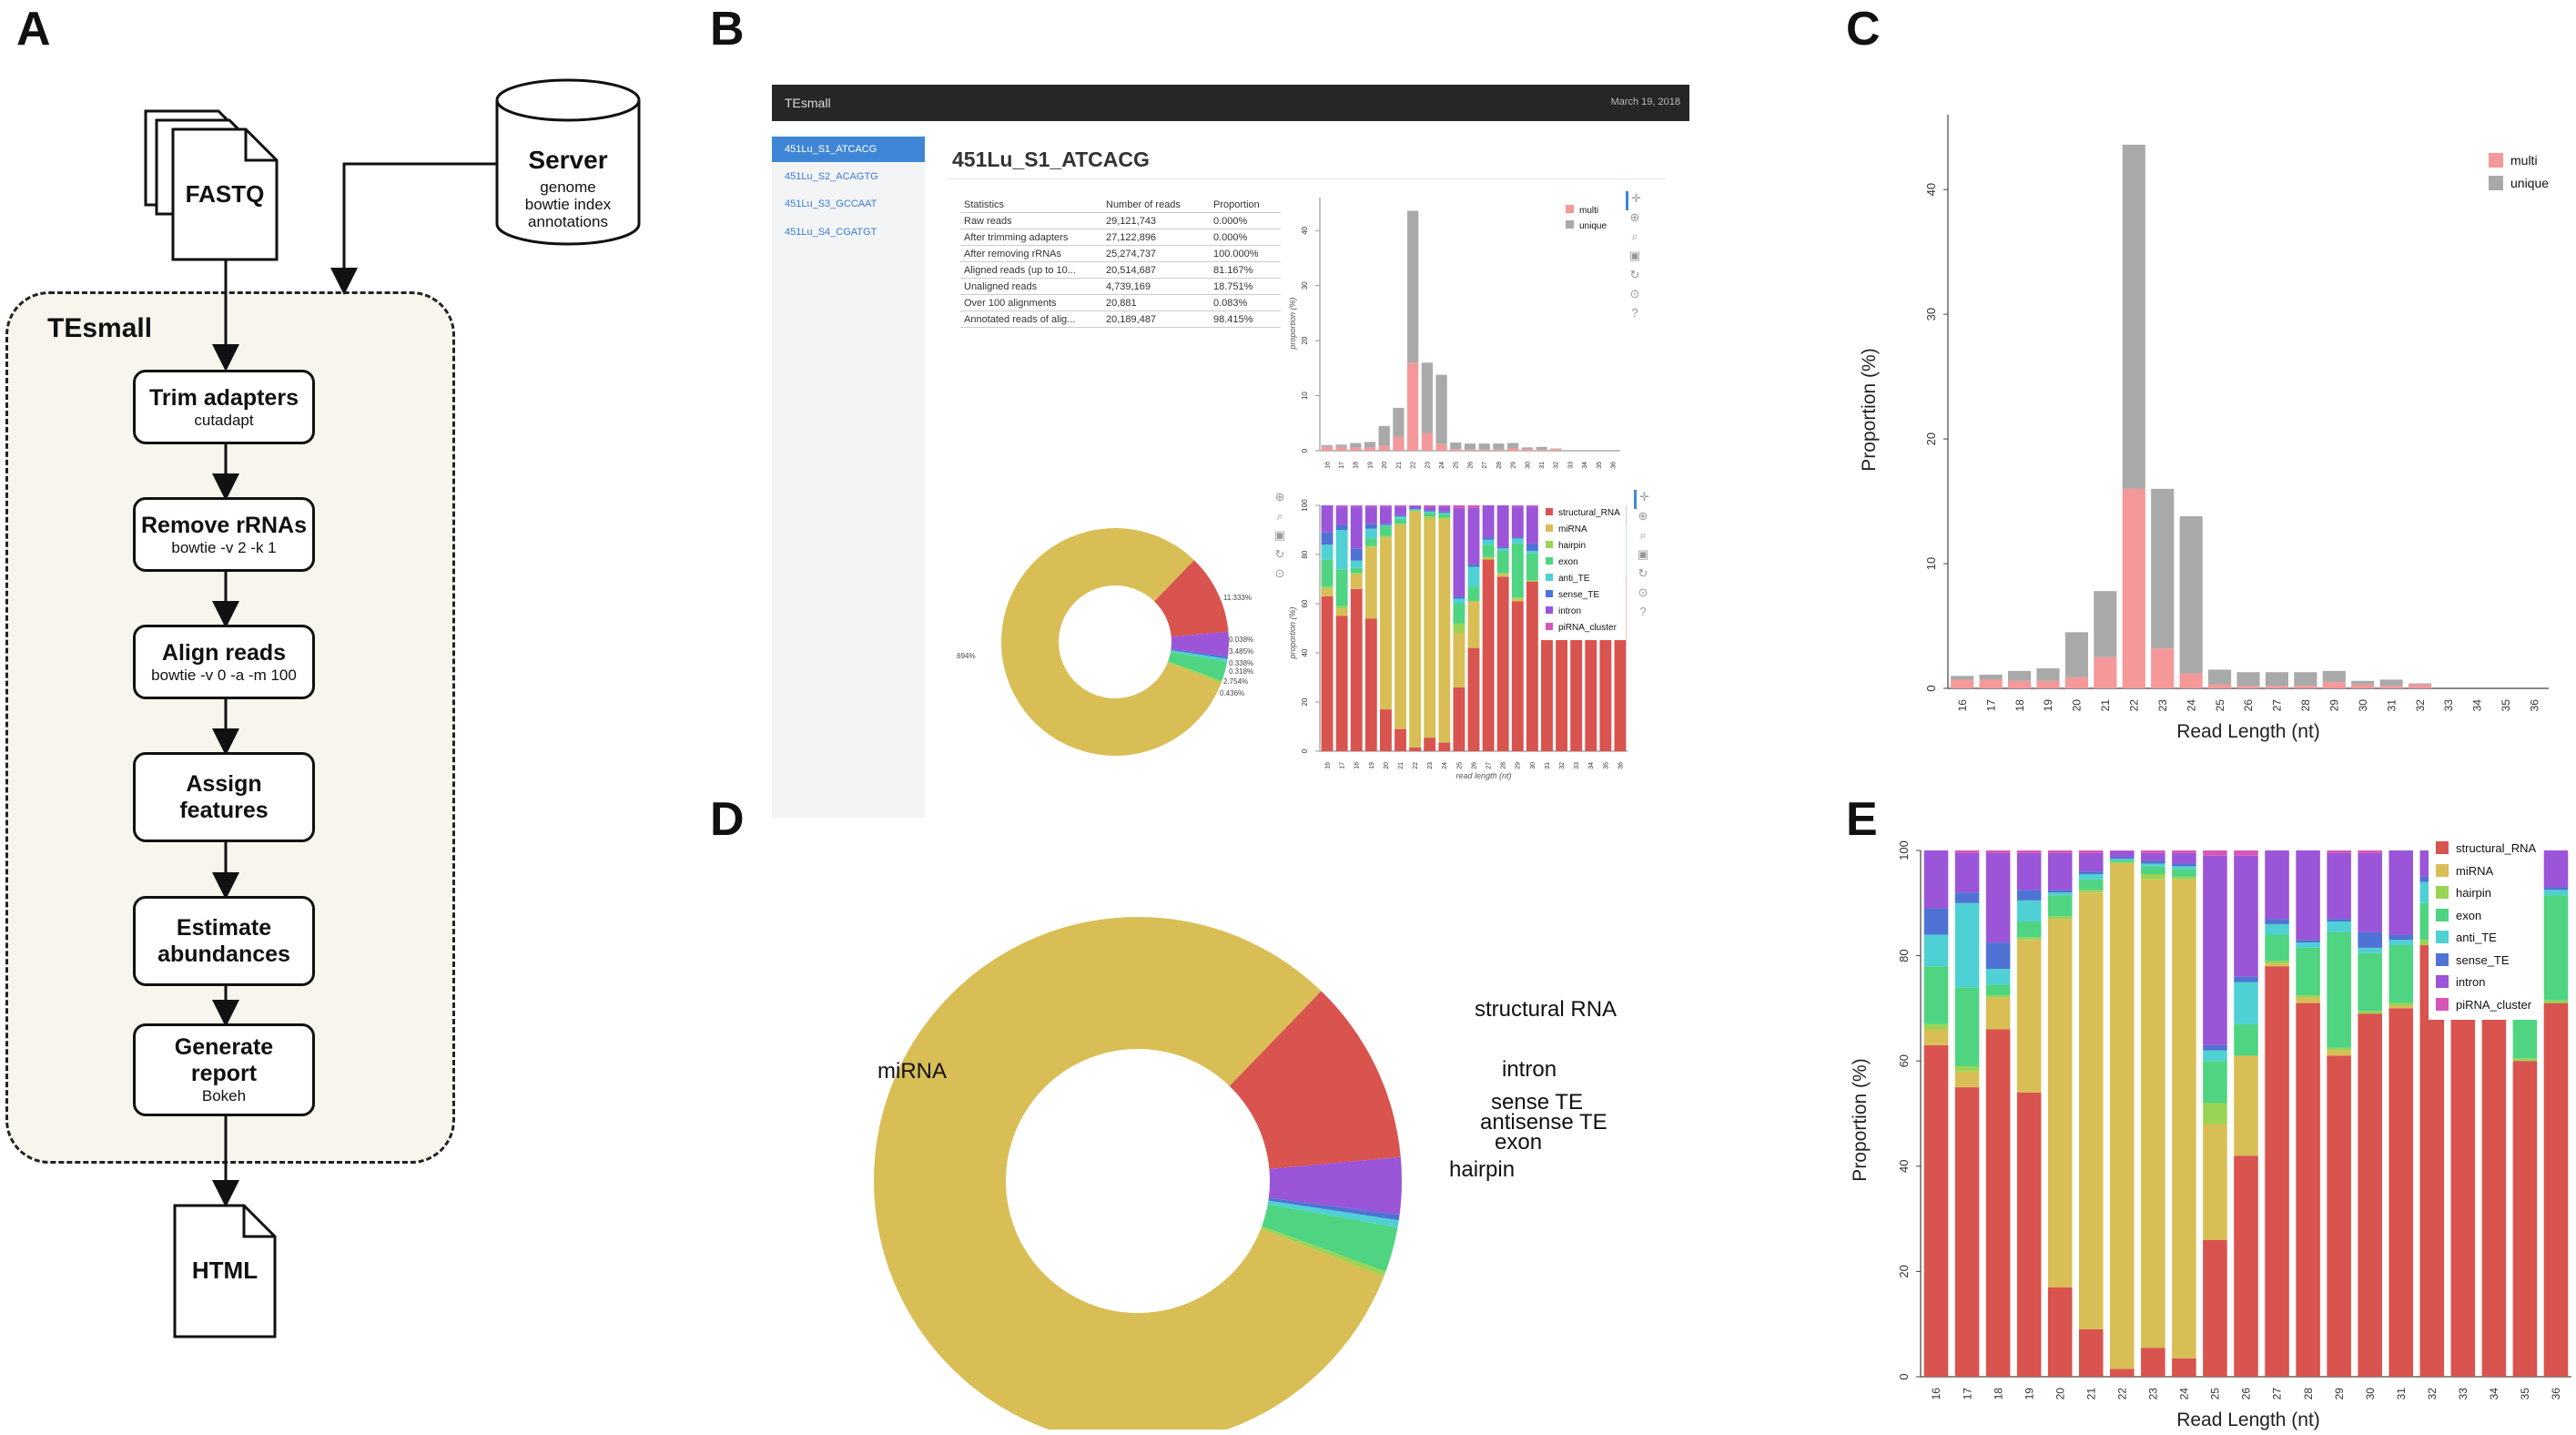 The height and width of the screenshot is (1435, 2576). I want to click on report-date: March 19, 2018, so click(1645, 102).